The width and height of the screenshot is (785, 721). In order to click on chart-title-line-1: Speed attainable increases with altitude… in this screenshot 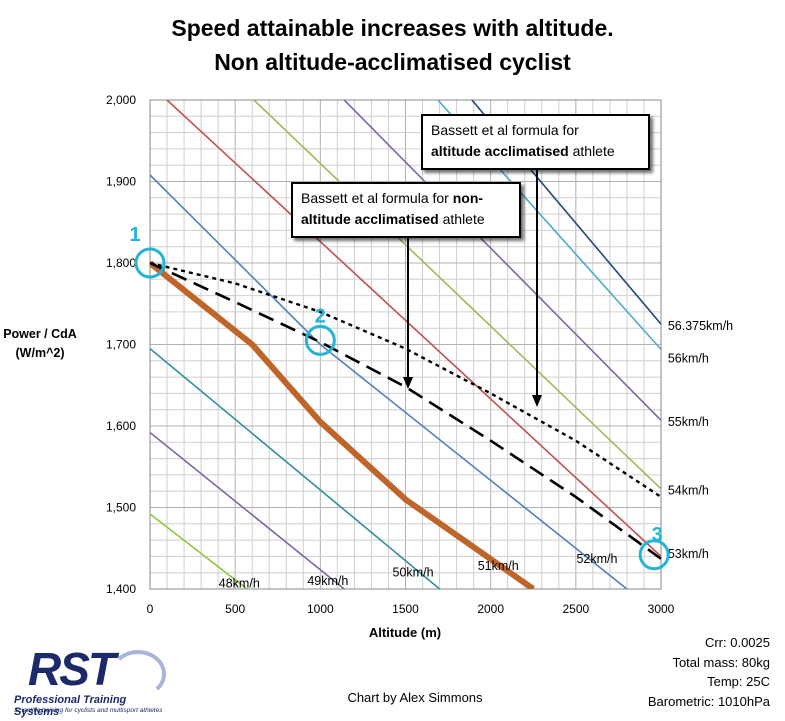, I will do `click(392, 28)`.